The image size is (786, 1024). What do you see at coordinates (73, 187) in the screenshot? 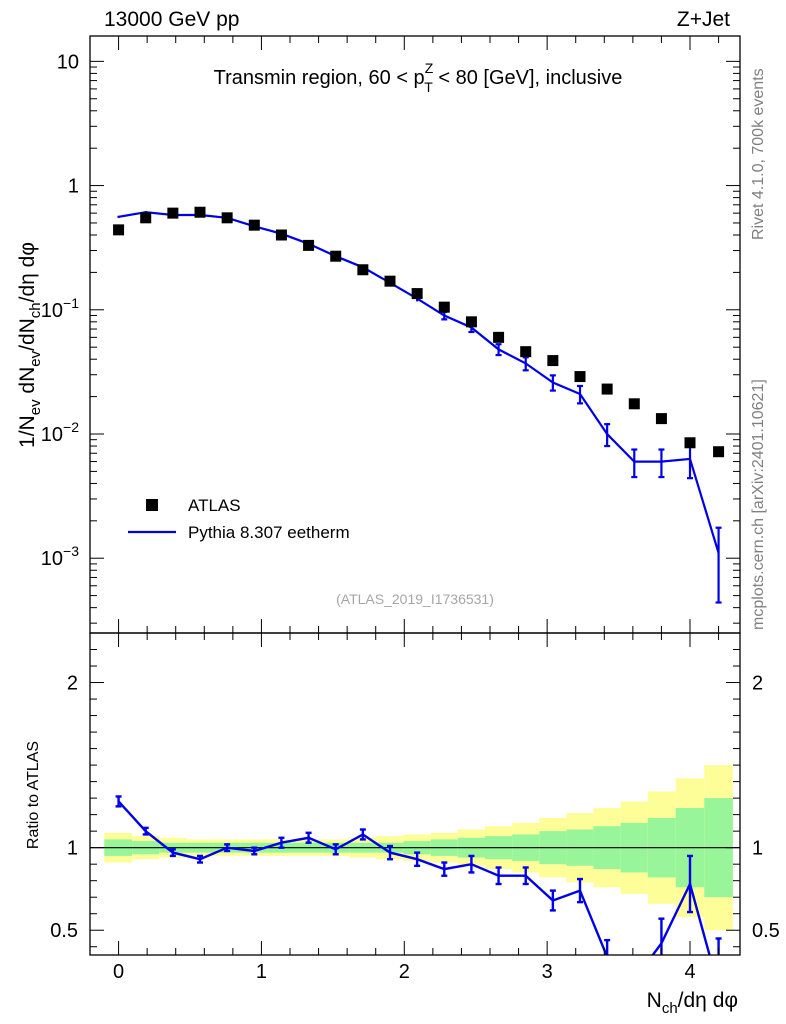
I see `main-y-tick-label: 1` at bounding box center [73, 187].